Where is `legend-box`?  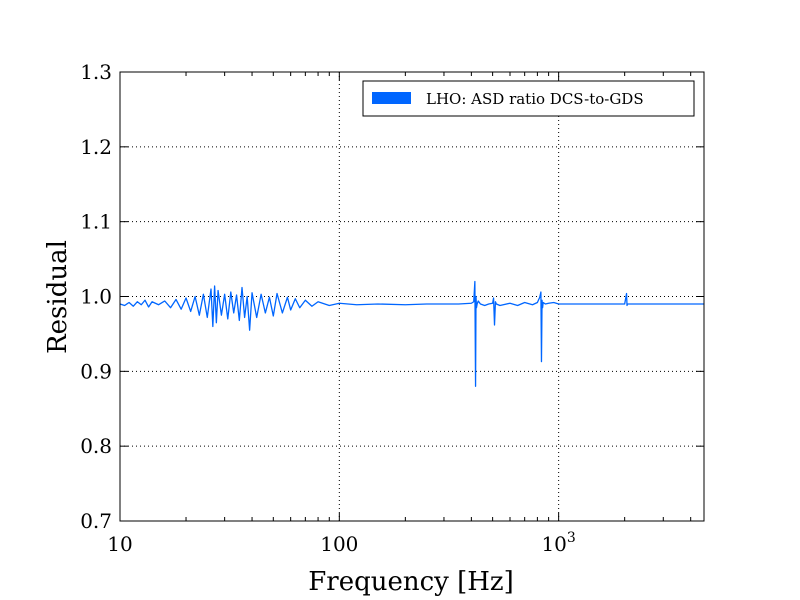 legend-box is located at coordinates (528, 98).